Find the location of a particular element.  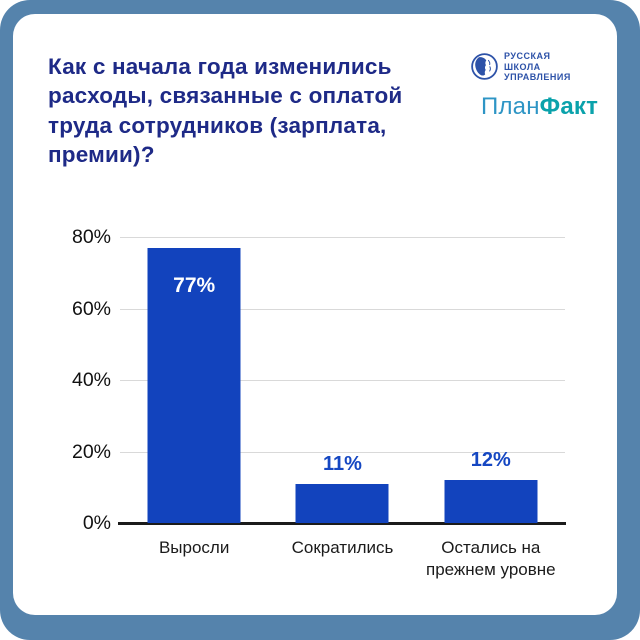

category-label-1: Выросли is located at coordinates (194, 547).